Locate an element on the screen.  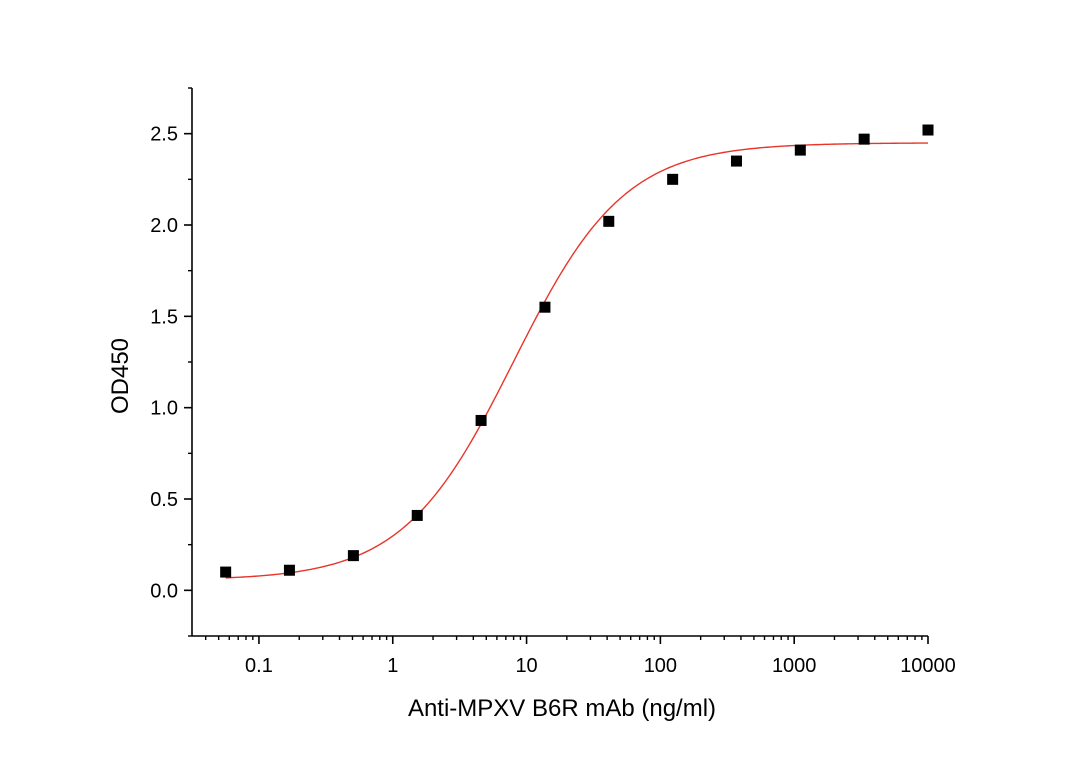
y-tick-label: 2.5 is located at coordinates (164, 135).